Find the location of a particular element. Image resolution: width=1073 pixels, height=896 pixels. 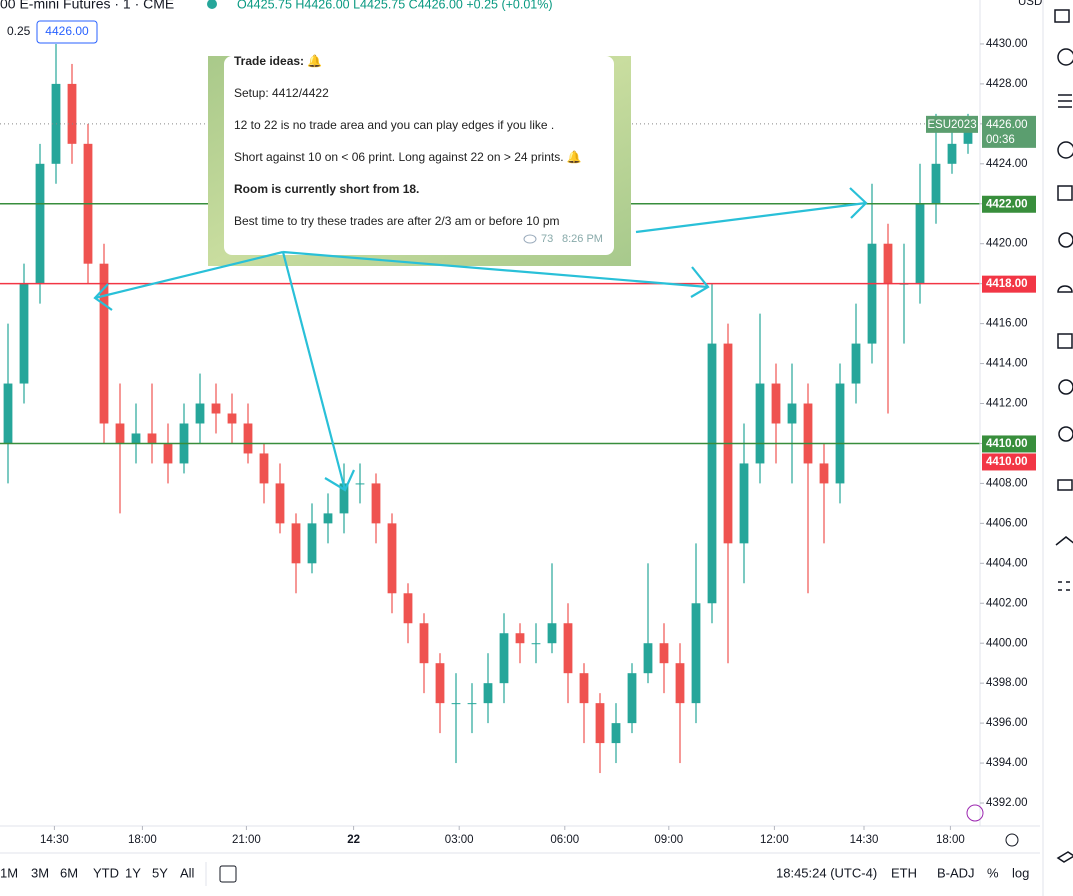

icon-layers is located at coordinates (1064, 857).